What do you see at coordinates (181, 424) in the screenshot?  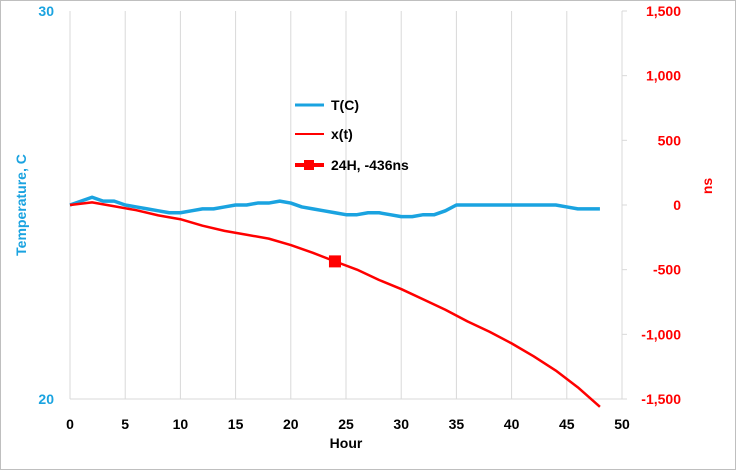 I see `x-tick-label: 10` at bounding box center [181, 424].